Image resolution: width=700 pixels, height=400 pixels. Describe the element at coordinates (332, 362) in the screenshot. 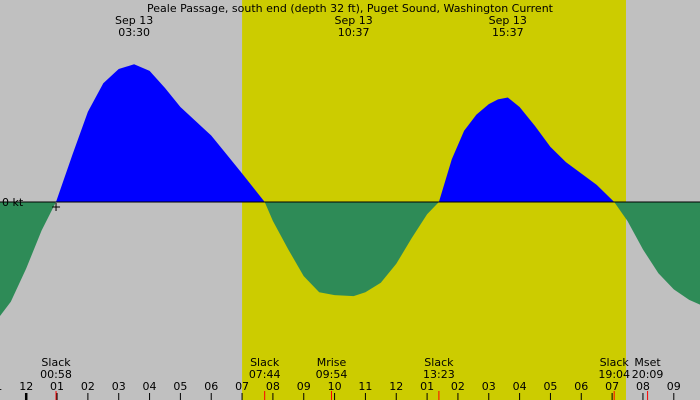

I see `event-label-2: Mrise` at that location.